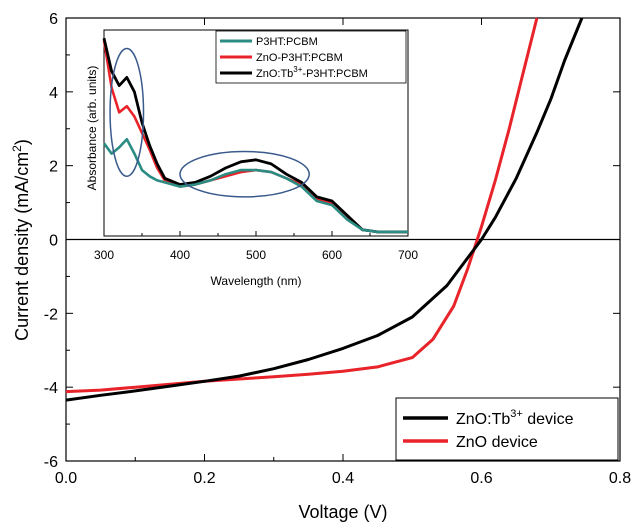 The height and width of the screenshot is (525, 632). I want to click on y-tick-label-4: 4, so click(53, 93).